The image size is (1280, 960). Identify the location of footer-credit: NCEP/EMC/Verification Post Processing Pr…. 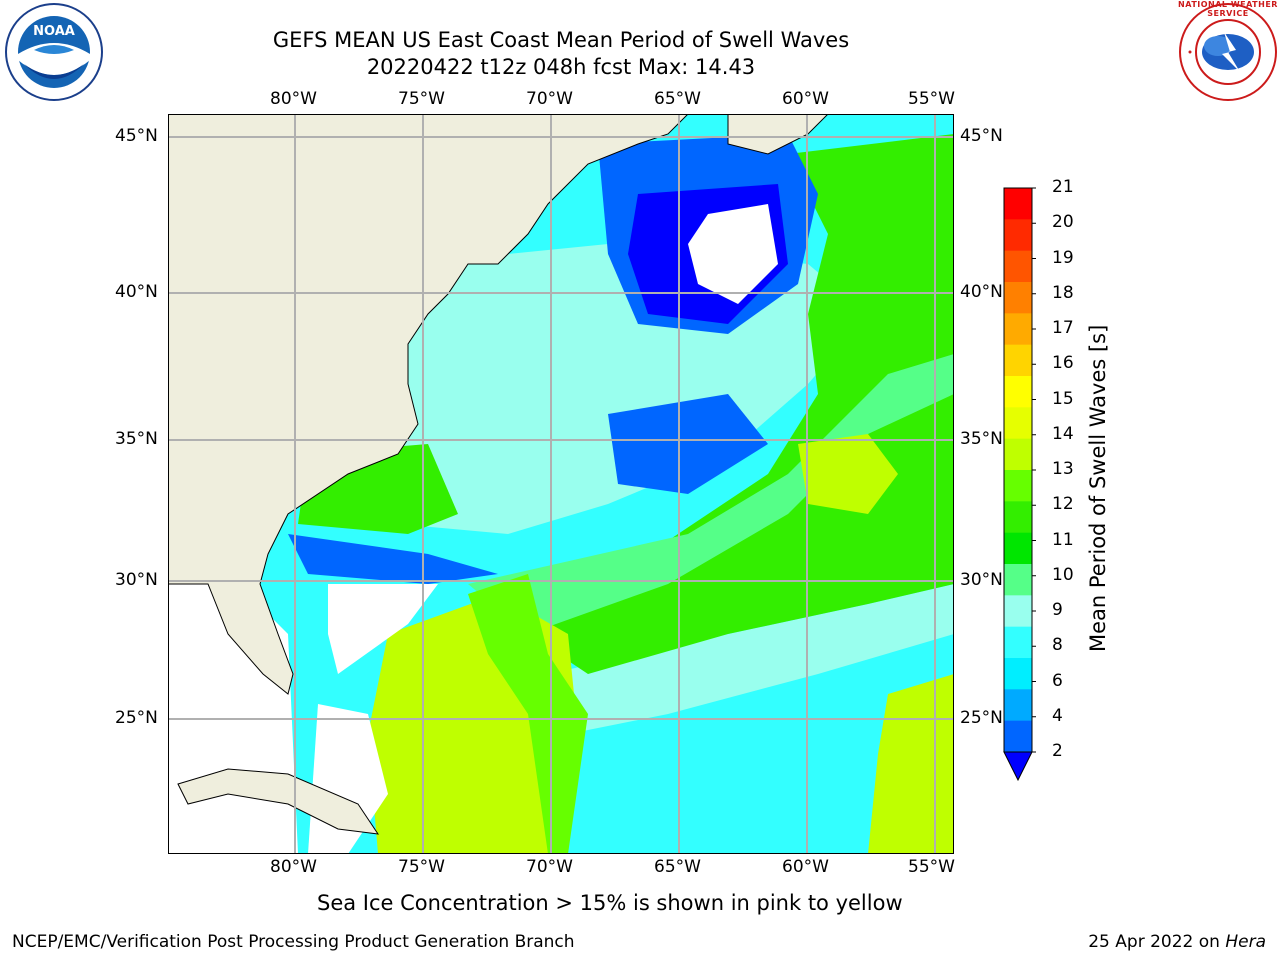
(293, 942).